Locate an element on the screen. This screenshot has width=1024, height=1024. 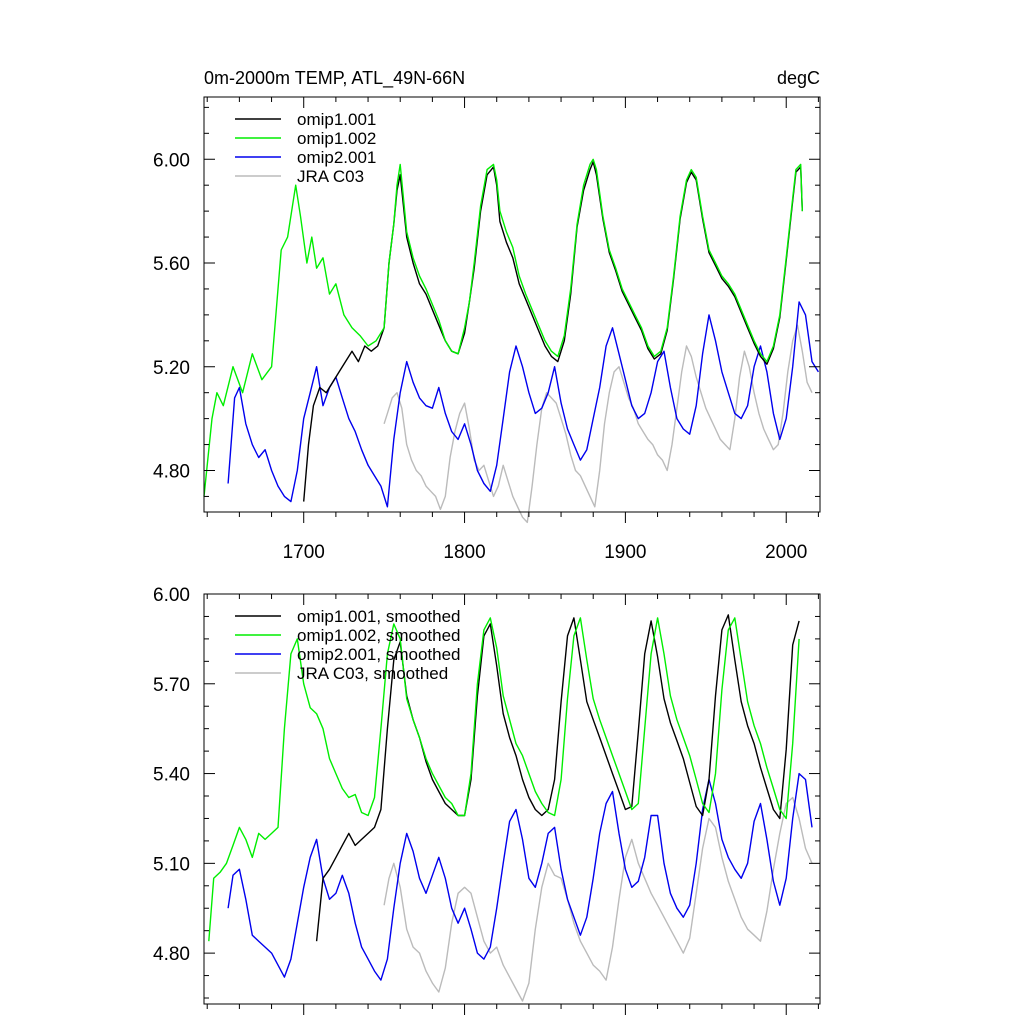
x-tick-label: 2000 is located at coordinates (786, 552).